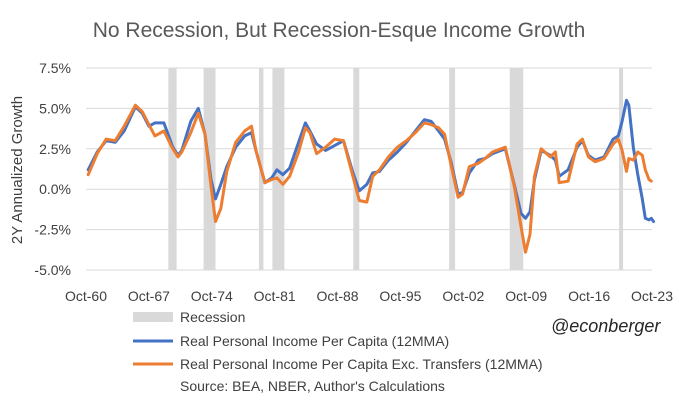 The width and height of the screenshot is (679, 408). I want to click on x-tick-label: Oct-60, so click(86, 296).